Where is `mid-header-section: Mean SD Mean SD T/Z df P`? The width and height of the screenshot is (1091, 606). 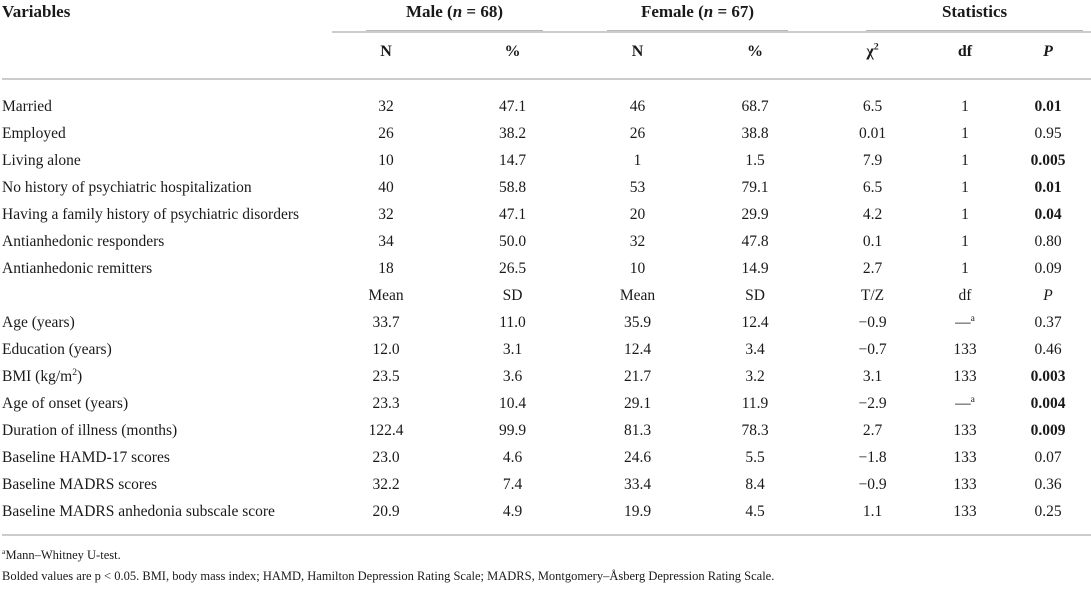
mid-header-section: Mean SD Mean SD T/Z df P is located at coordinates (546, 295).